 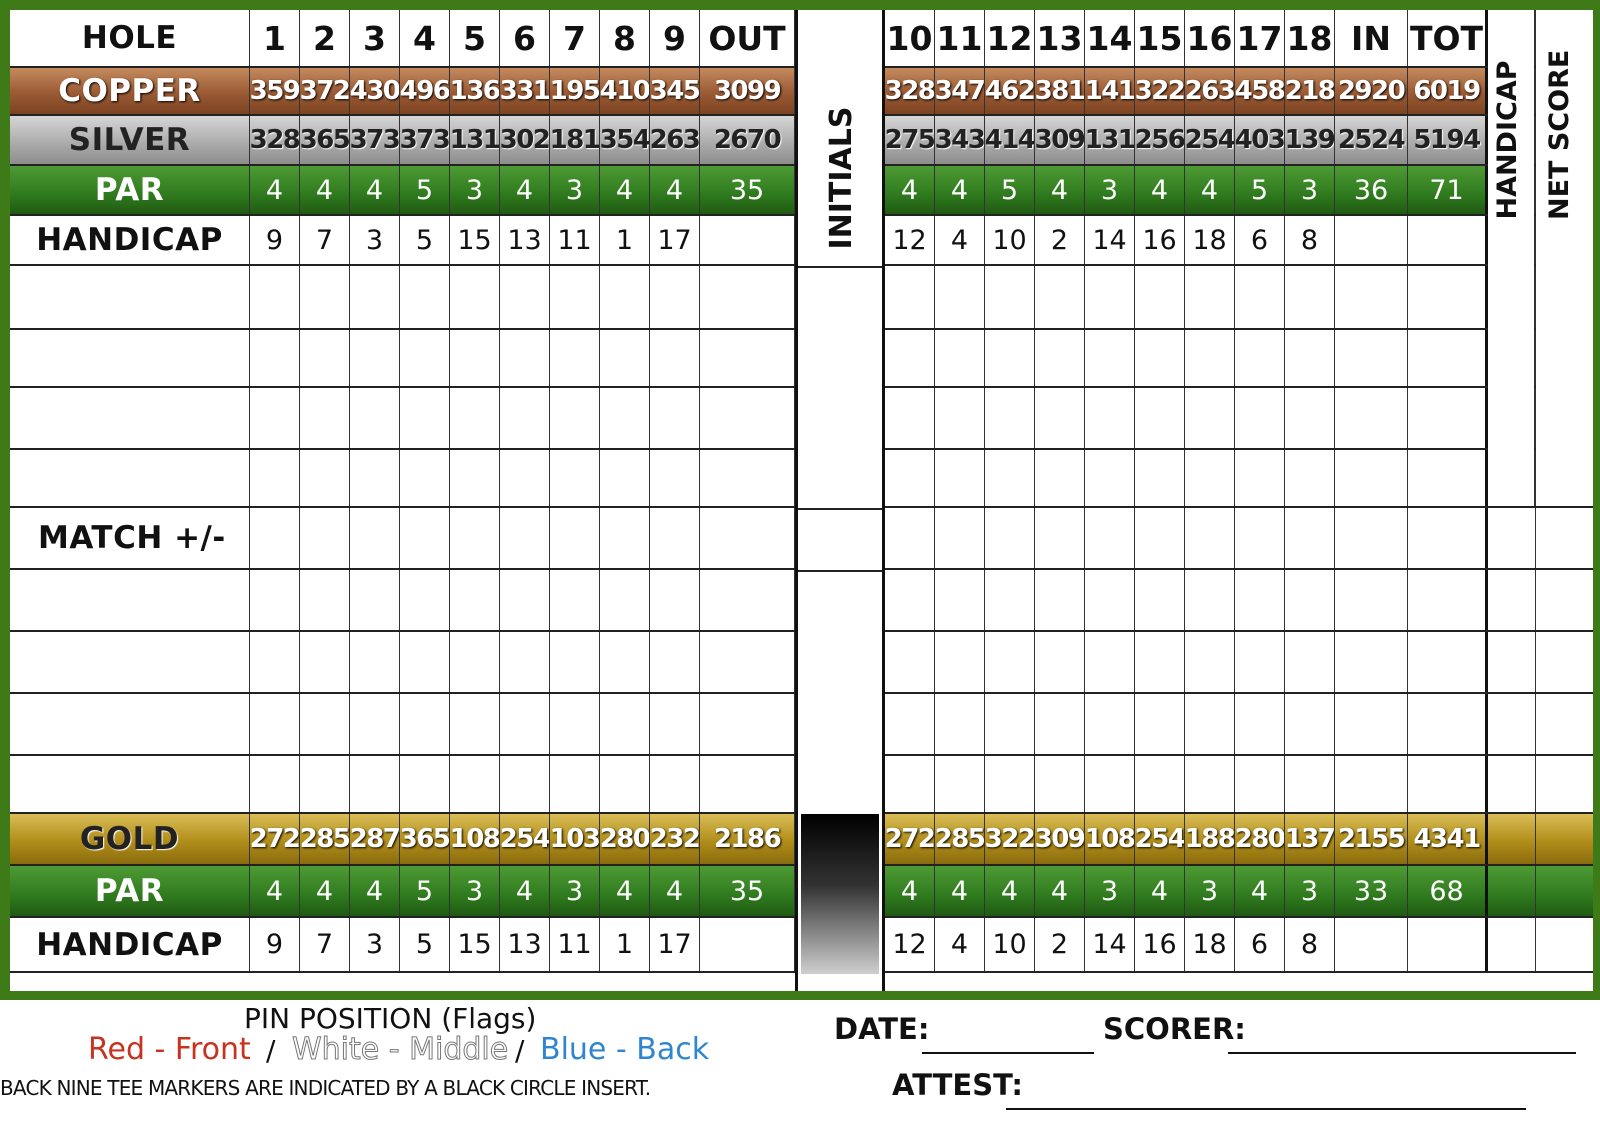 I want to click on date-line, so click(x=1008, y=1053).